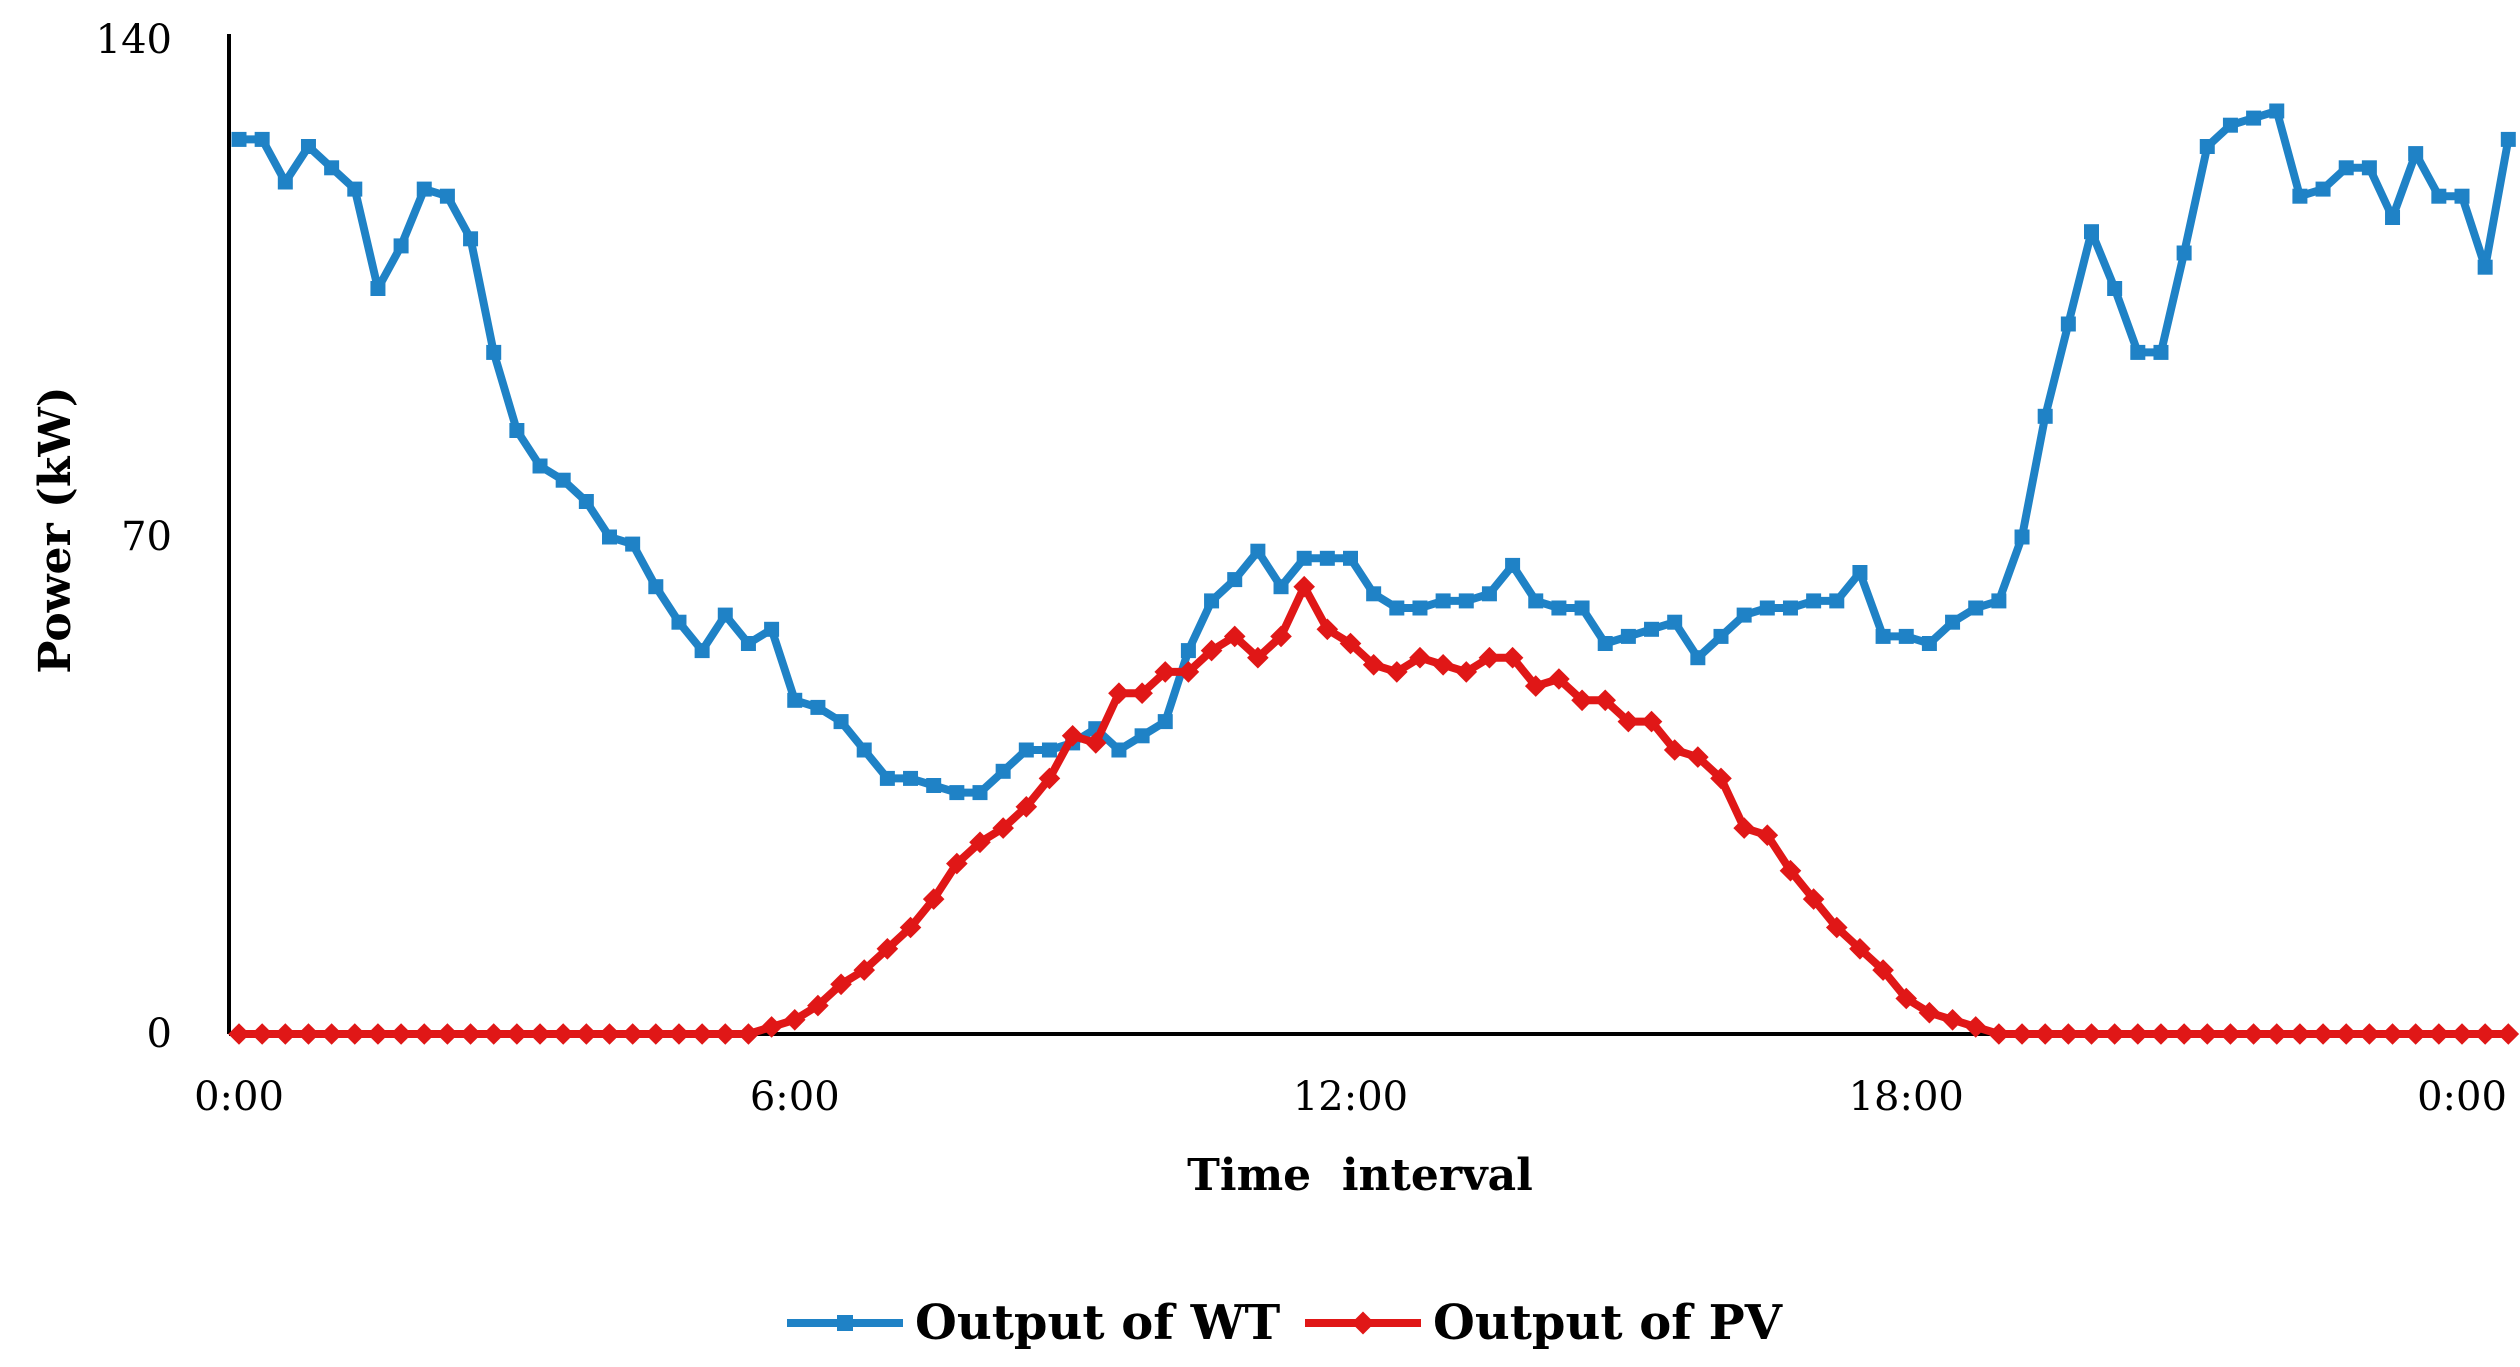 Image resolution: width=2520 pixels, height=1367 pixels. Describe the element at coordinates (1360, 1175) in the screenshot. I see `x-axis-title: Time interval` at that location.